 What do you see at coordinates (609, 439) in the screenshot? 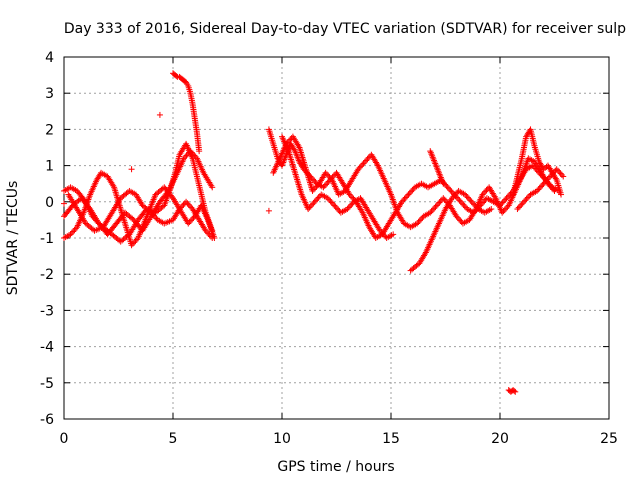
I see `x-tick-label: 25` at bounding box center [609, 439].